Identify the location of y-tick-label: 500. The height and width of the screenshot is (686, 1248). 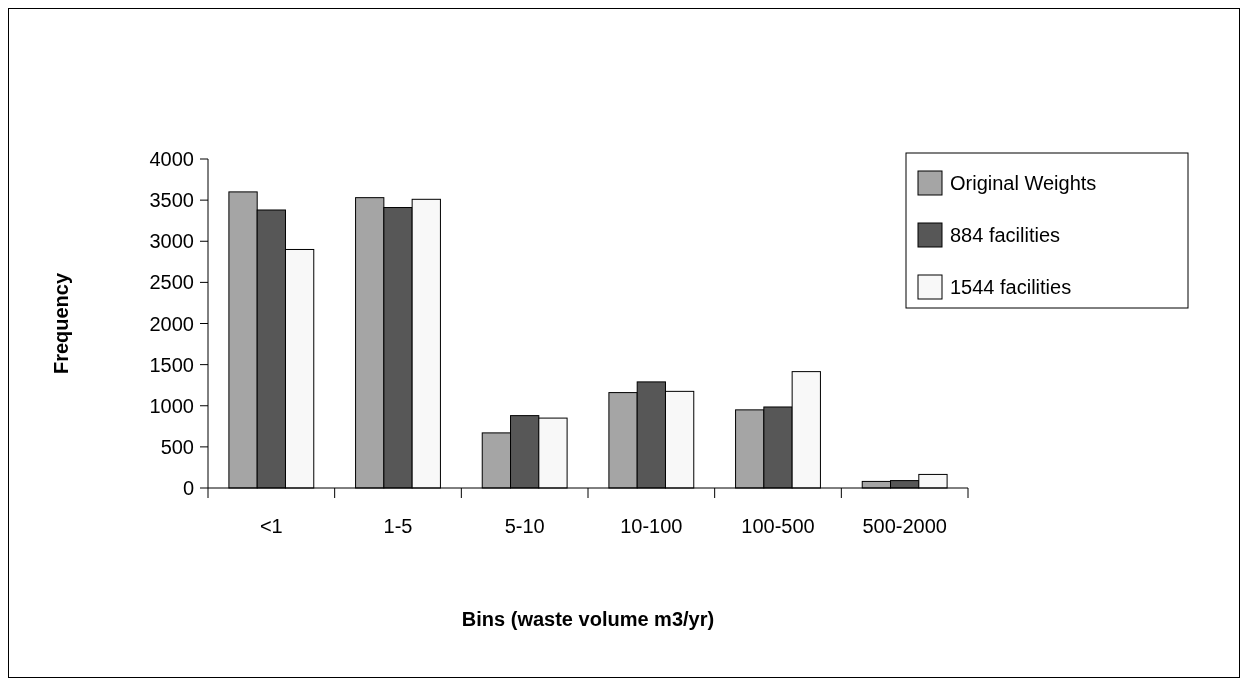
(177, 446).